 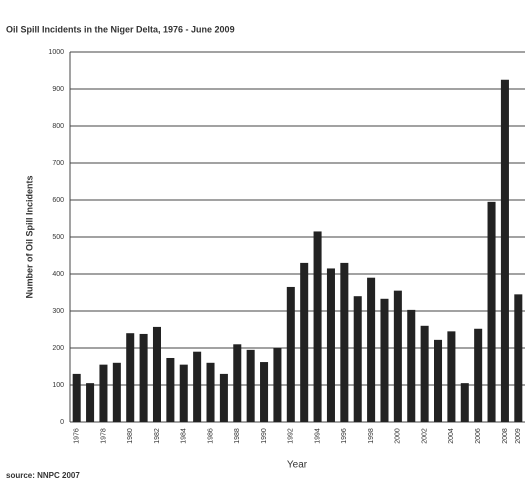 What do you see at coordinates (518, 436) in the screenshot?
I see `x-tick-label: 2009` at bounding box center [518, 436].